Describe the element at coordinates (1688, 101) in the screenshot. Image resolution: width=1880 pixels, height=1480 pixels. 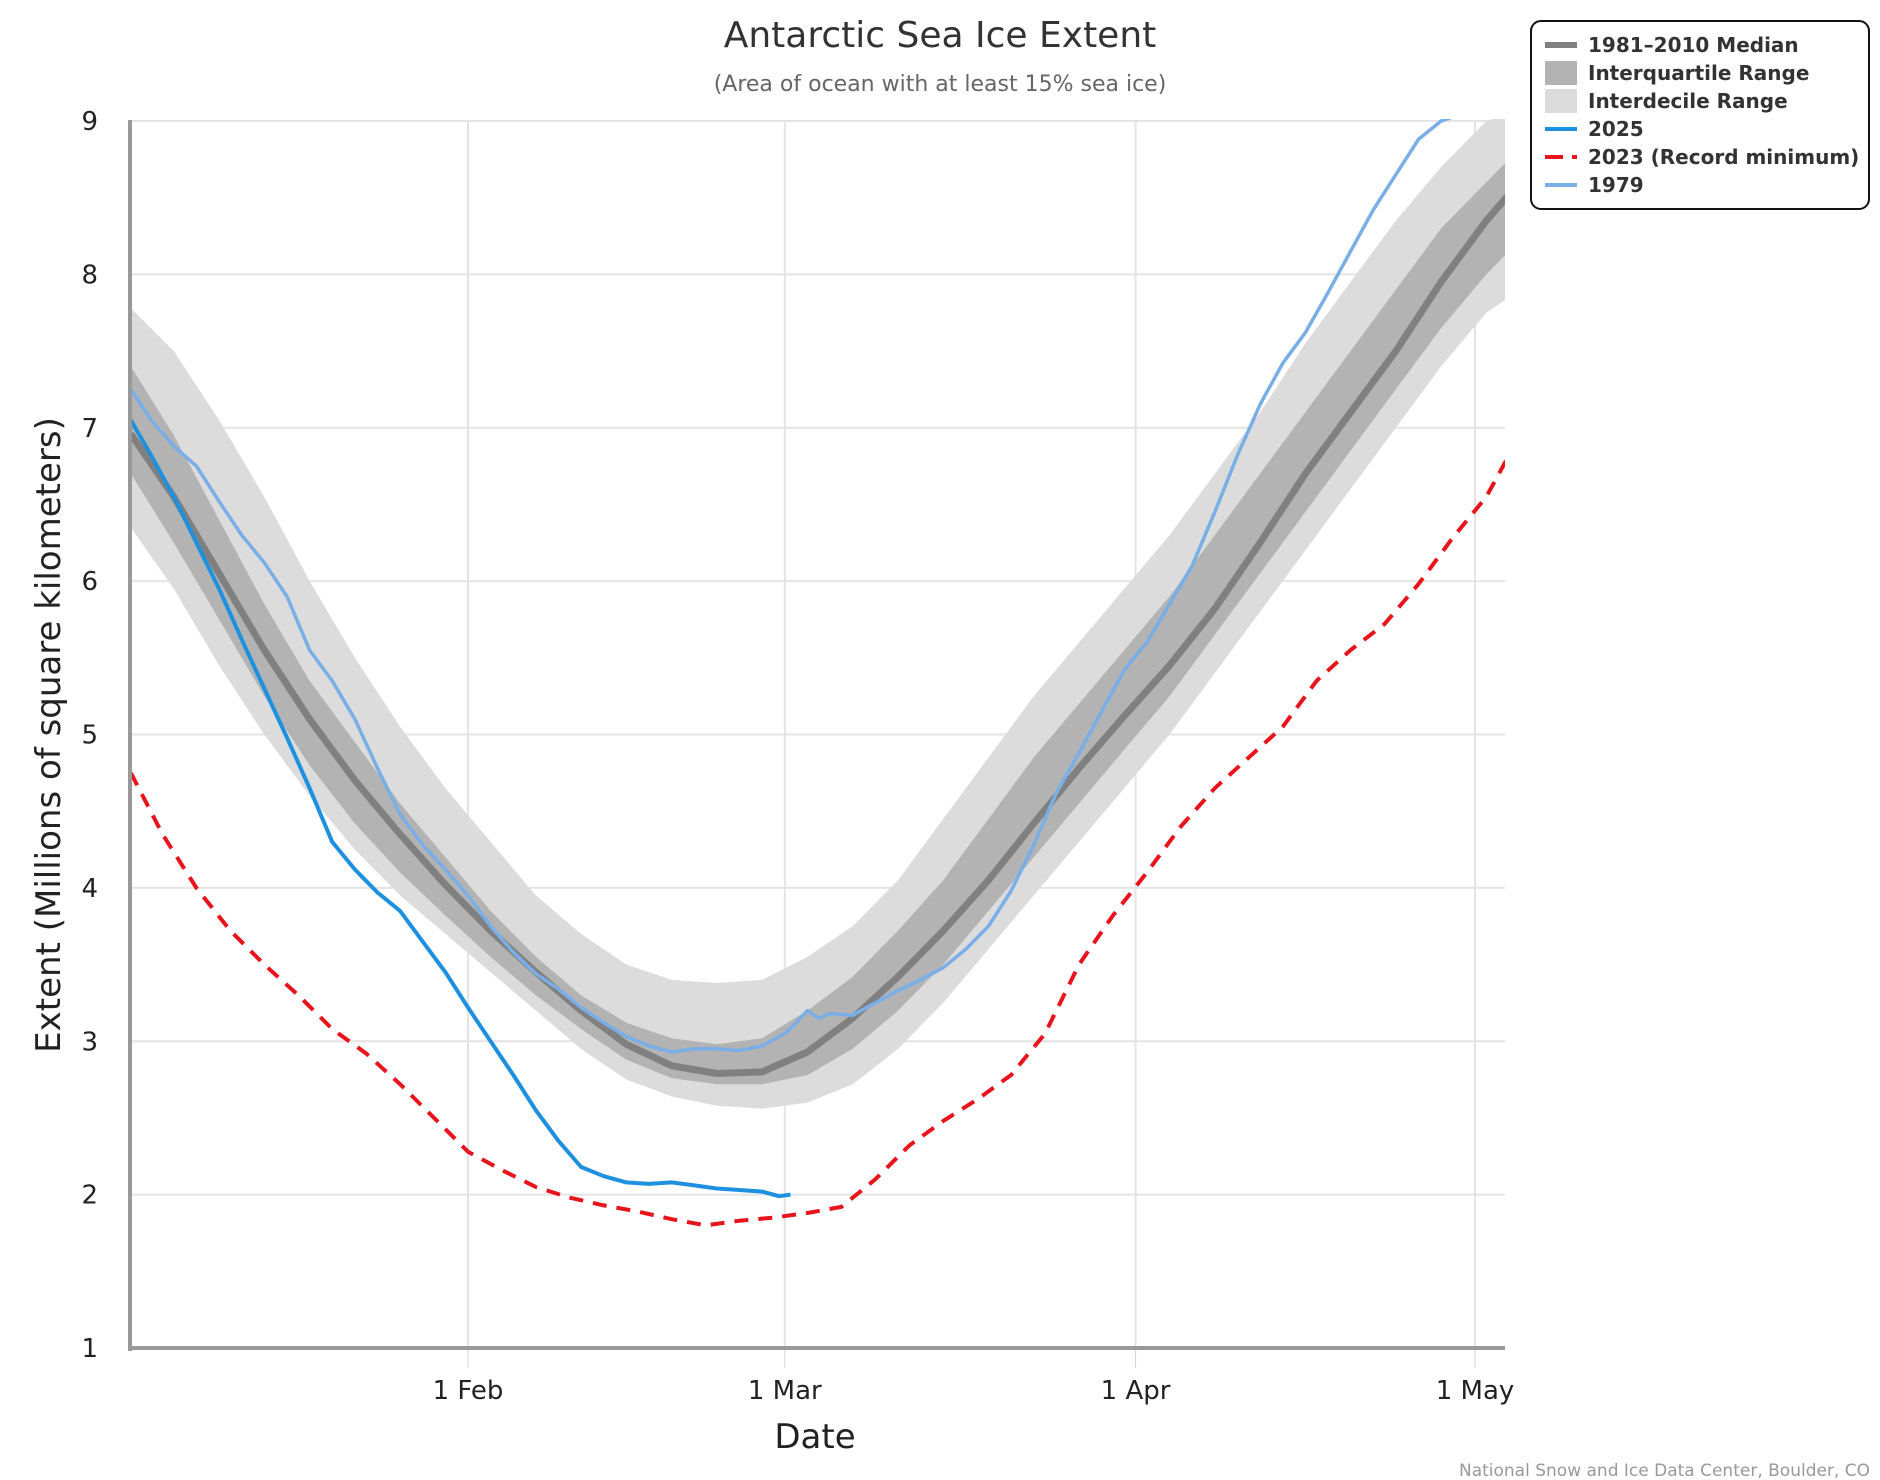
I see `legend-label-interdecile: Interdecile Range` at that location.